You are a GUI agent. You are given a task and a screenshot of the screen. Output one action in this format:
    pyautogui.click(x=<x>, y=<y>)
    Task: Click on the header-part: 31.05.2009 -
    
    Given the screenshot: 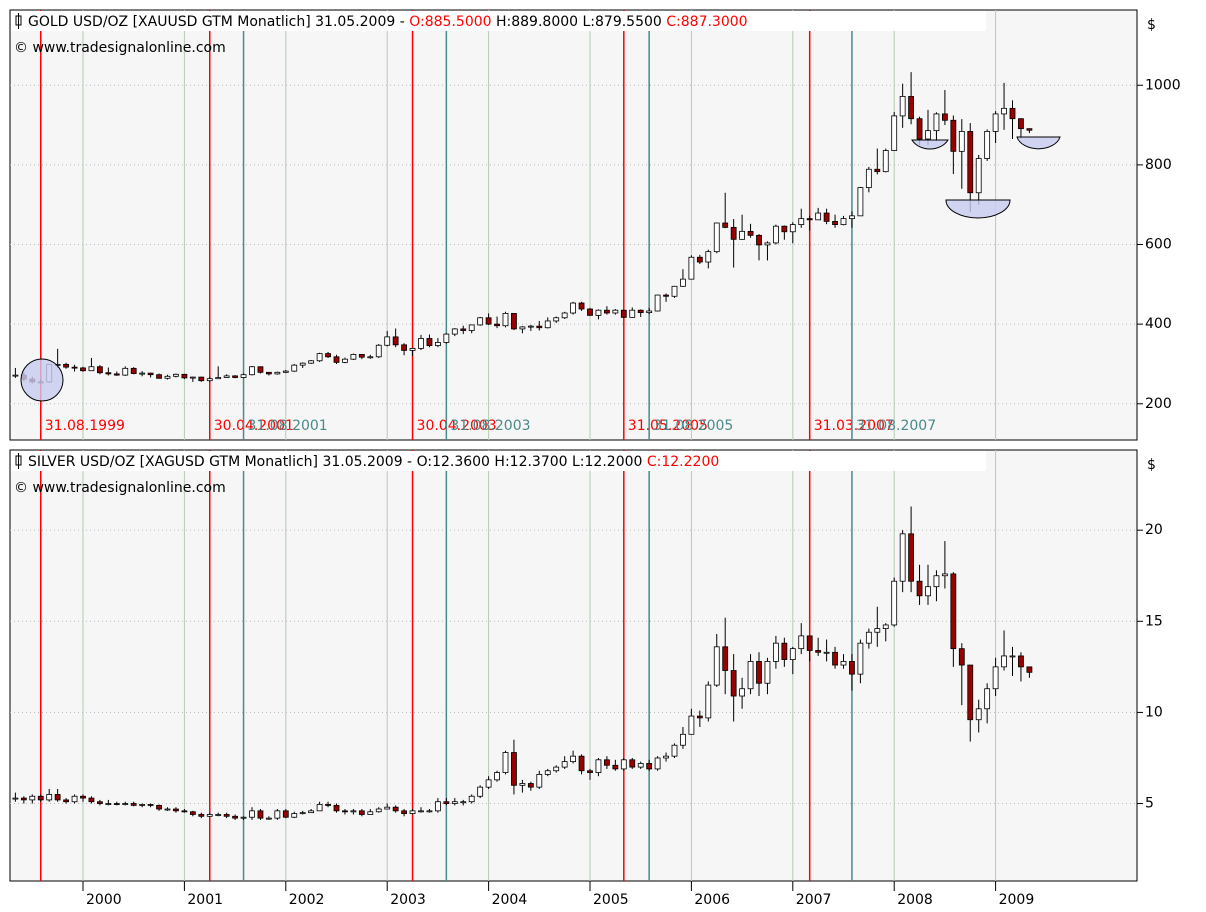 What is the action you would take?
    pyautogui.click(x=367, y=462)
    